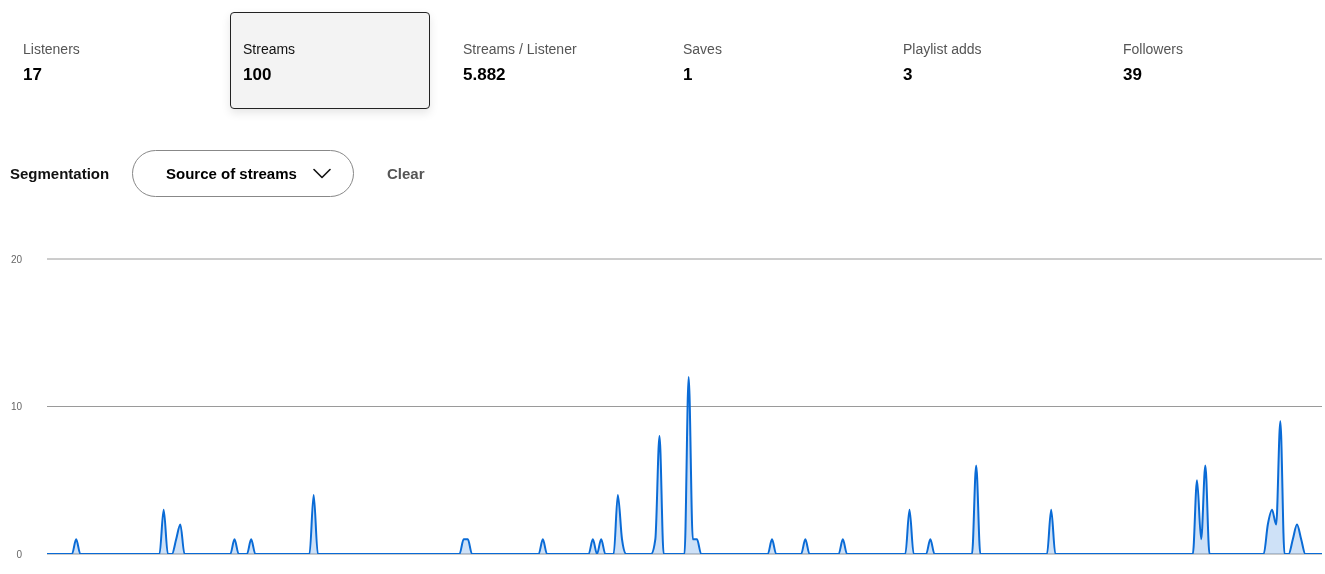 Image resolution: width=1325 pixels, height=574 pixels. I want to click on category-label: Streams / Listener, so click(520, 49).